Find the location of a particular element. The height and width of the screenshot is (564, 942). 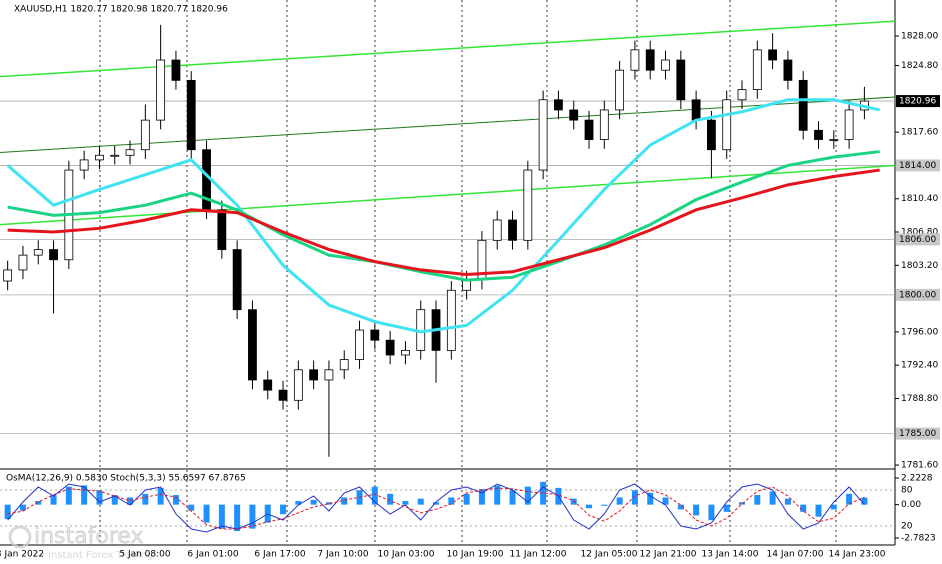

y-tick-label: 1796.00 is located at coordinates (919, 332).